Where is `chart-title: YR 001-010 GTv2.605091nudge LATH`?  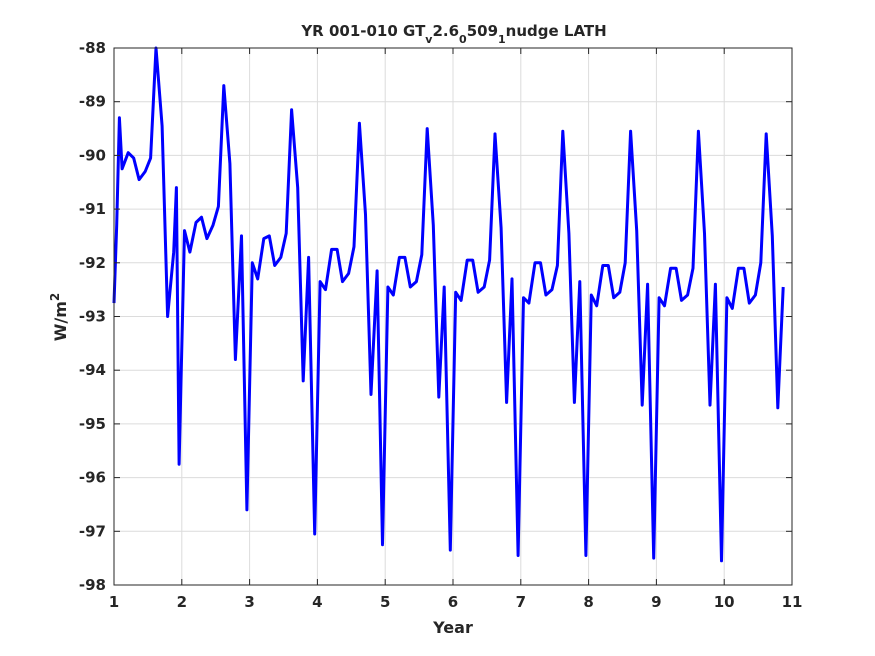 chart-title: YR 001-010 GTv2.605091nudge LATH is located at coordinates (453, 34).